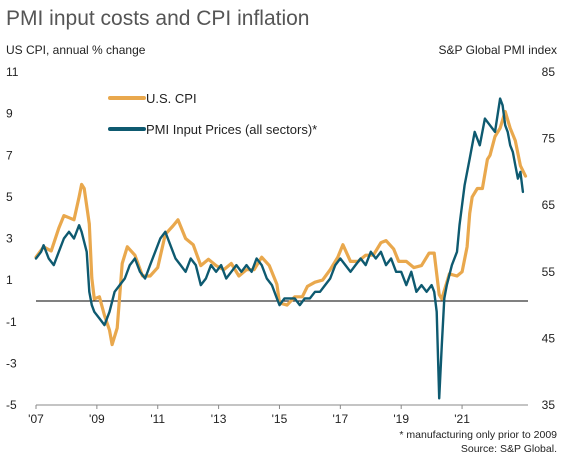 The height and width of the screenshot is (459, 563). I want to click on right-tick-label: 65, so click(549, 205).